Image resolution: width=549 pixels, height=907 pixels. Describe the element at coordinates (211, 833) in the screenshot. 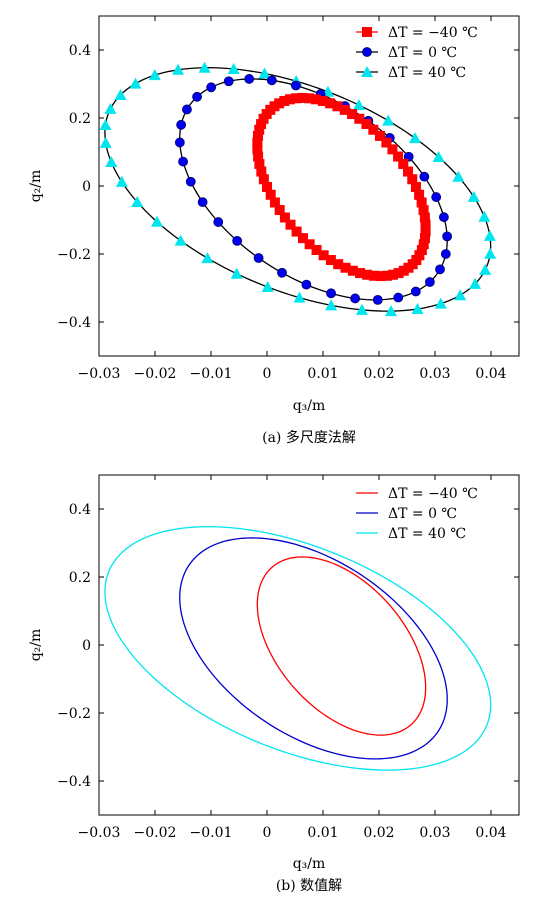

I see `x-tick-label: −0.01` at that location.